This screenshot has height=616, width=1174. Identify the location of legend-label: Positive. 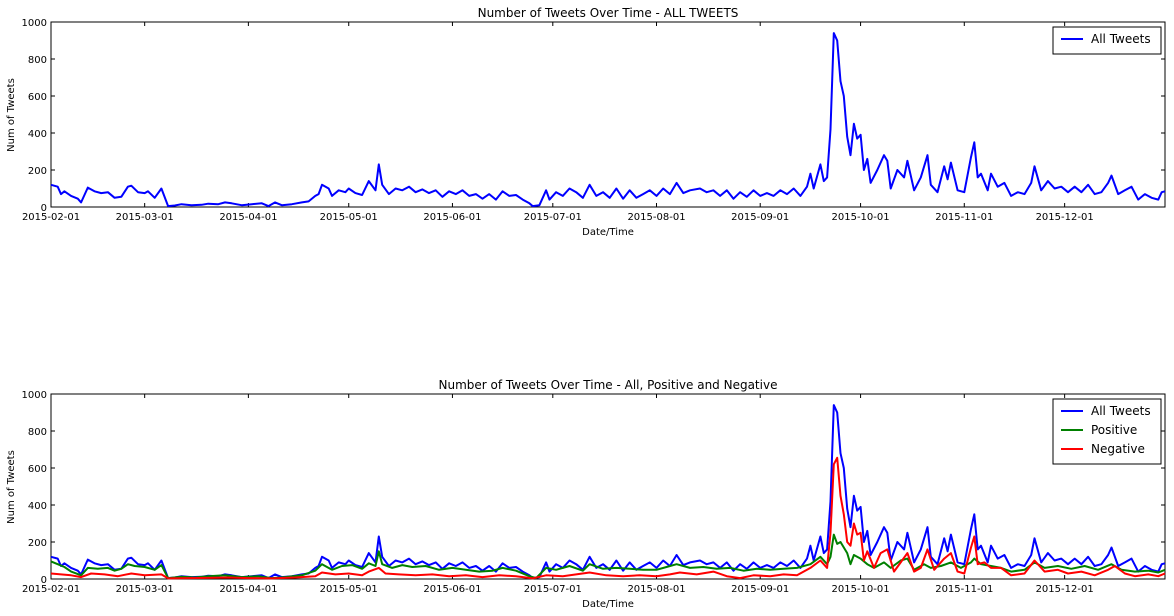
(1114, 430).